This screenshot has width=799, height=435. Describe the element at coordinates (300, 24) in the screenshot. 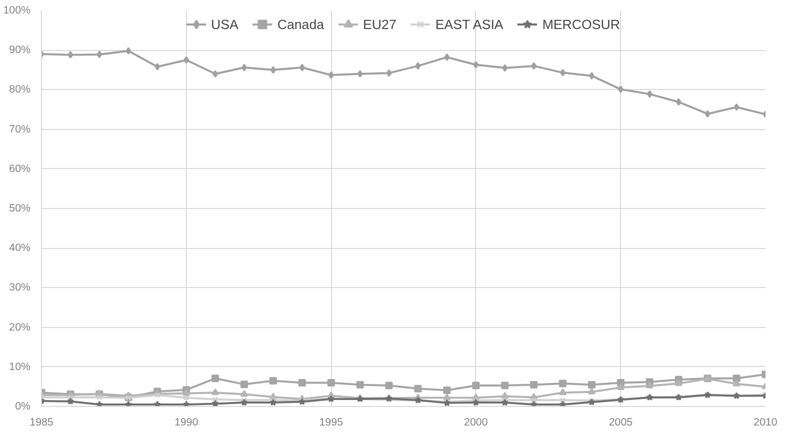

I see `legend-label: Canada` at that location.